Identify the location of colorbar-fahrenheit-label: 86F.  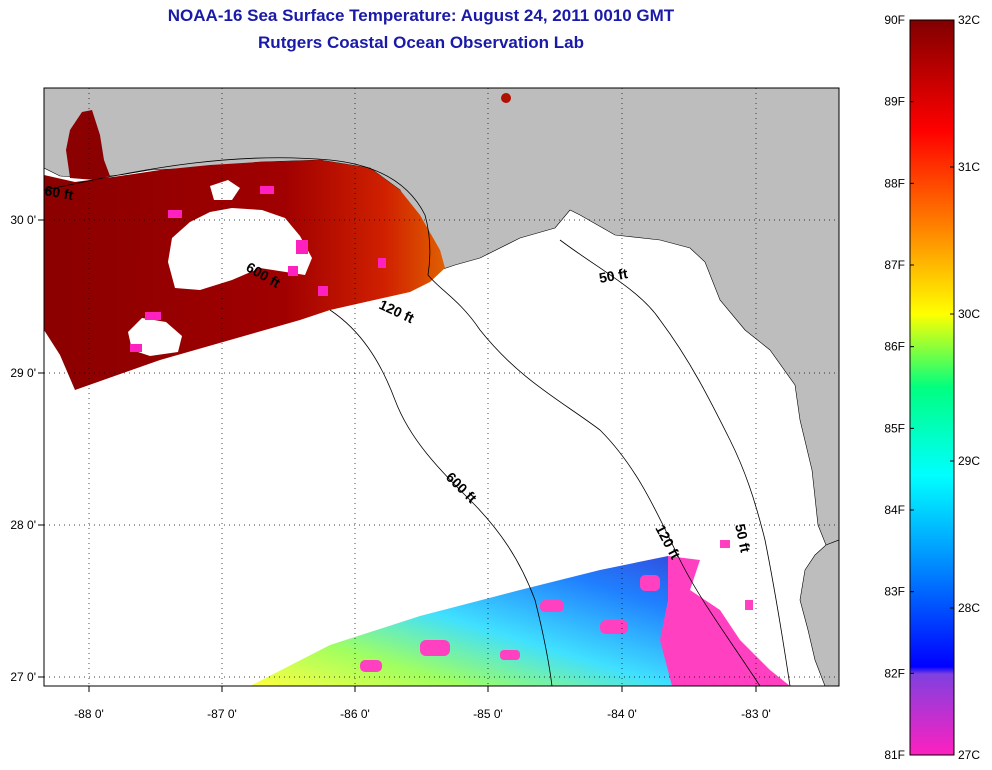
(894, 347).